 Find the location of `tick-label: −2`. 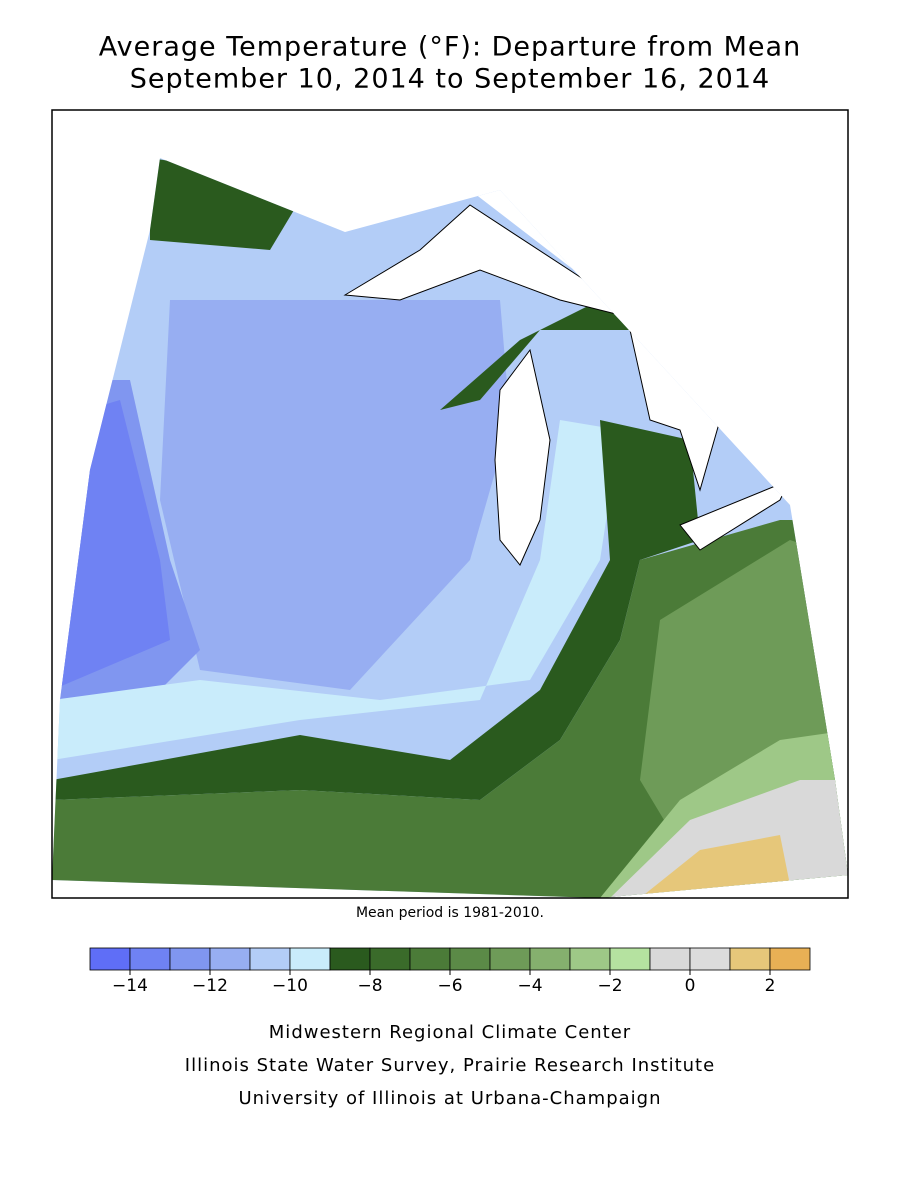

tick-label: −2 is located at coordinates (609, 986).